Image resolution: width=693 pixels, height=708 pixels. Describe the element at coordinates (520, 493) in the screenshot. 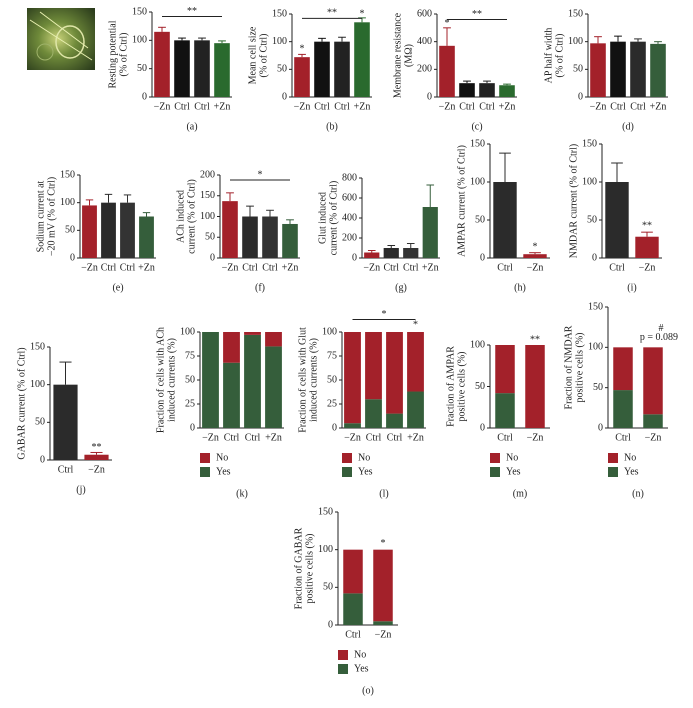

I see `panel-label: (m)` at that location.